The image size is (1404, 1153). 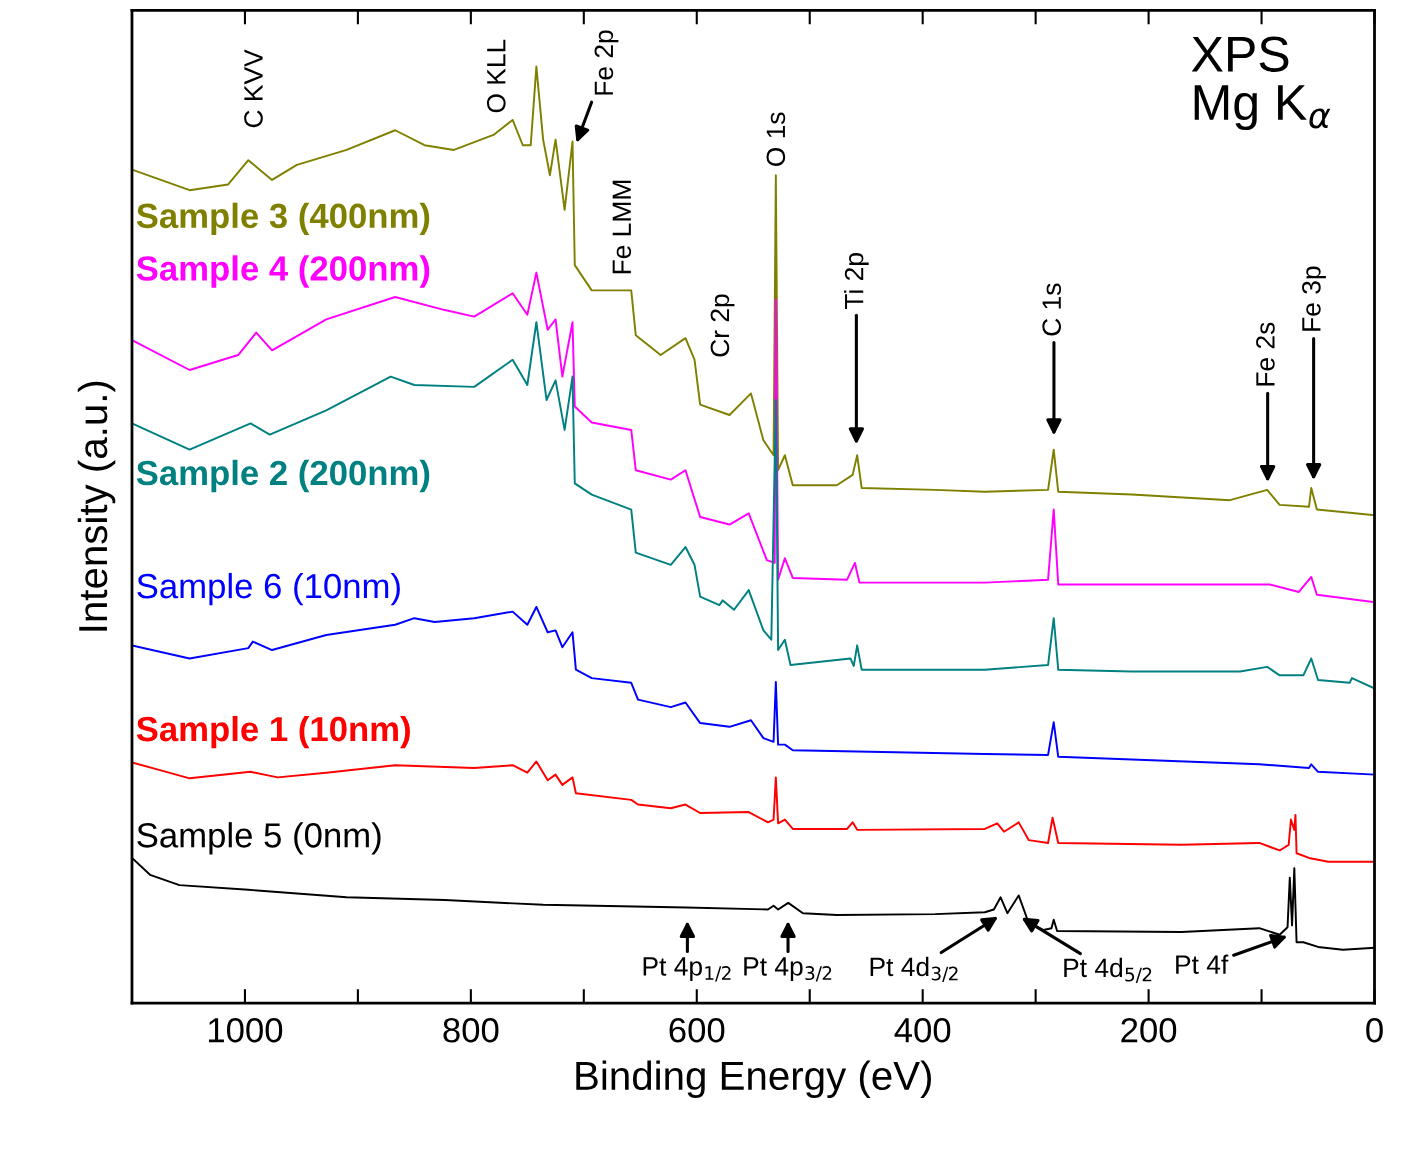 What do you see at coordinates (268, 589) in the screenshot?
I see `series-label: Sample 6 (10nm)` at bounding box center [268, 589].